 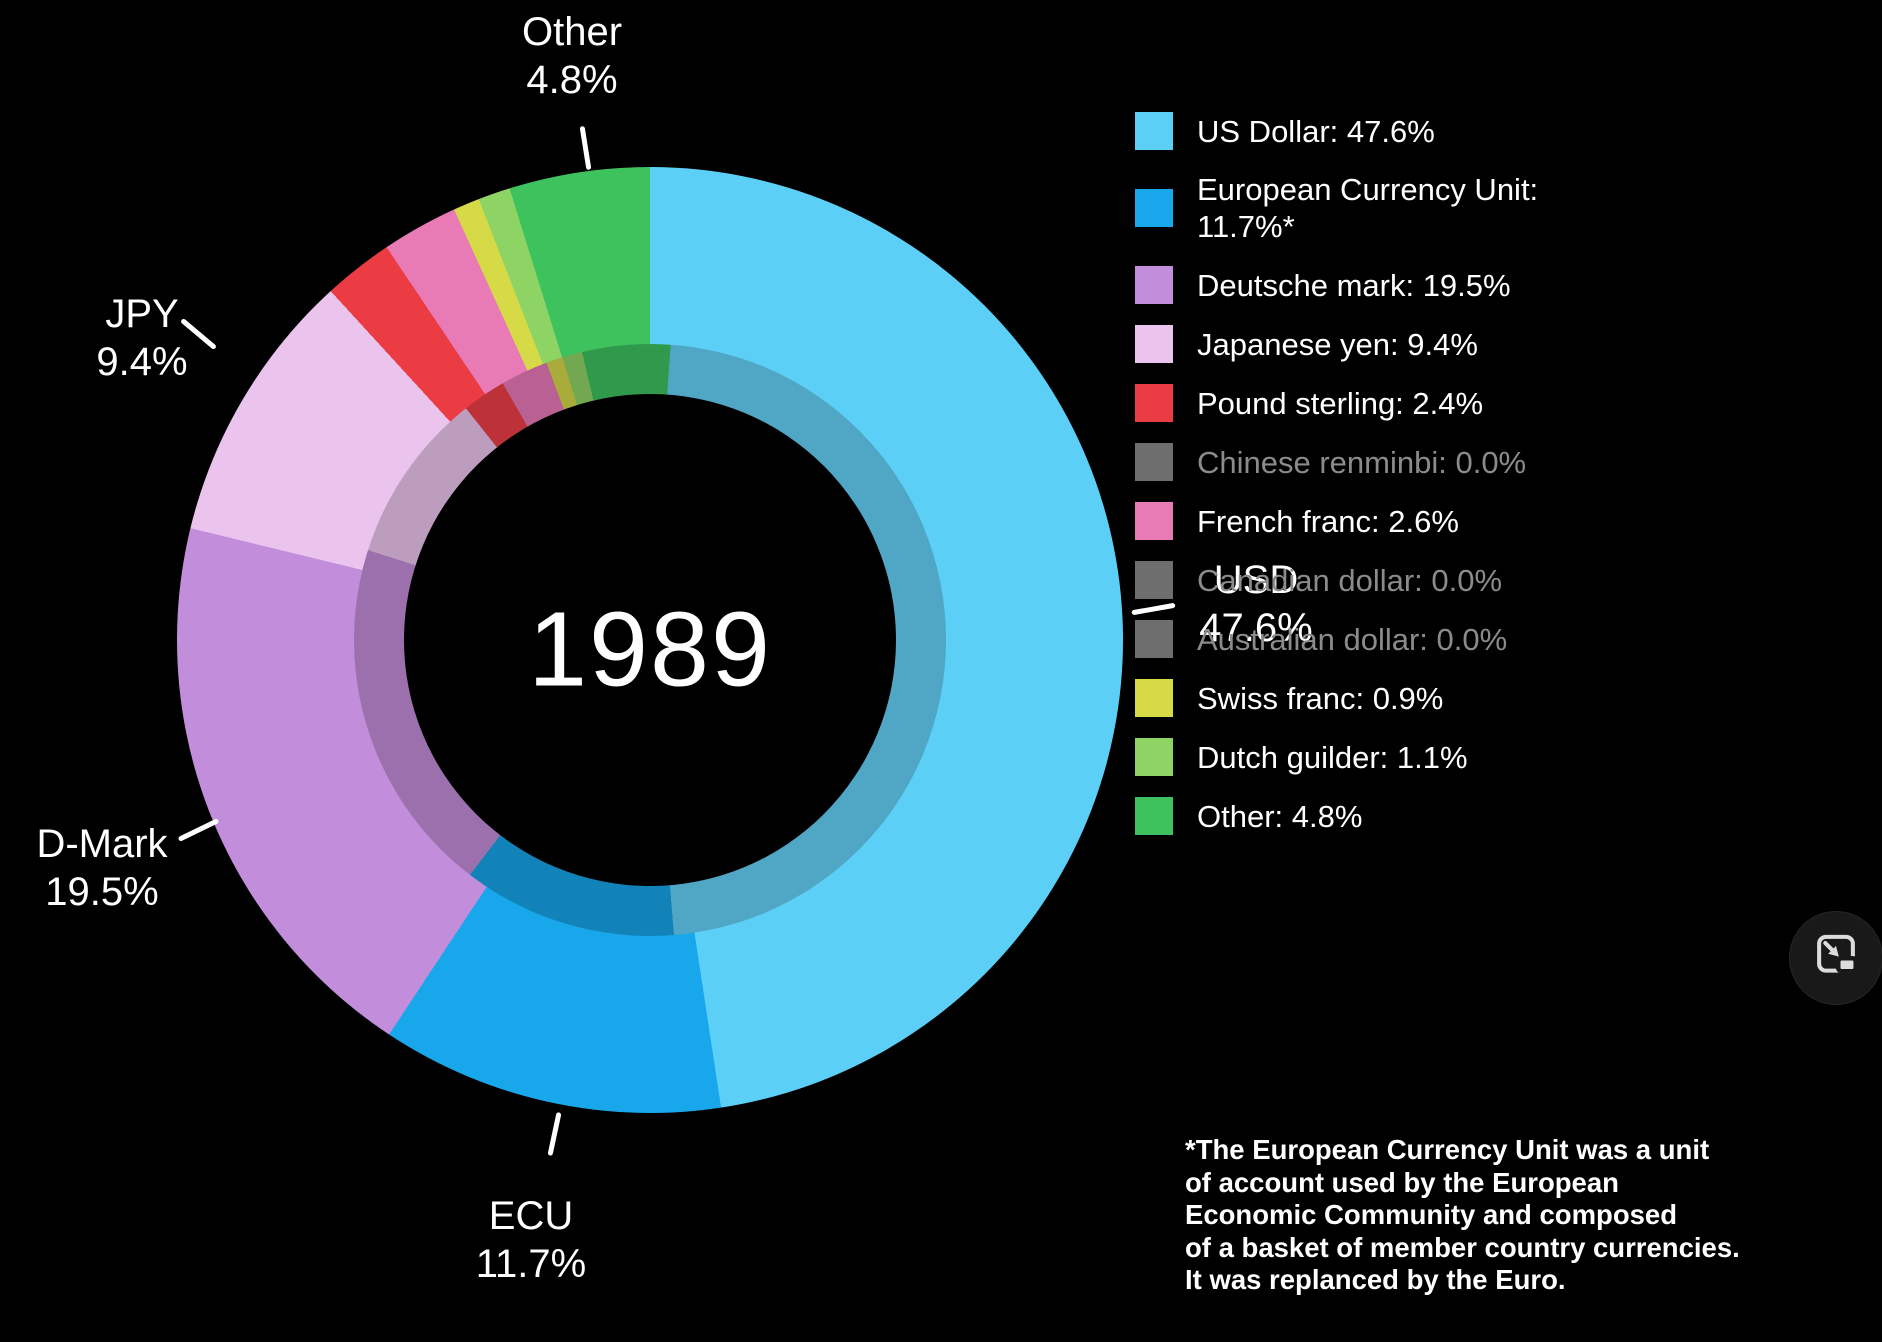 What do you see at coordinates (1337, 344) in the screenshot?
I see `legend-label: Japanese yen: 9.4%` at bounding box center [1337, 344].